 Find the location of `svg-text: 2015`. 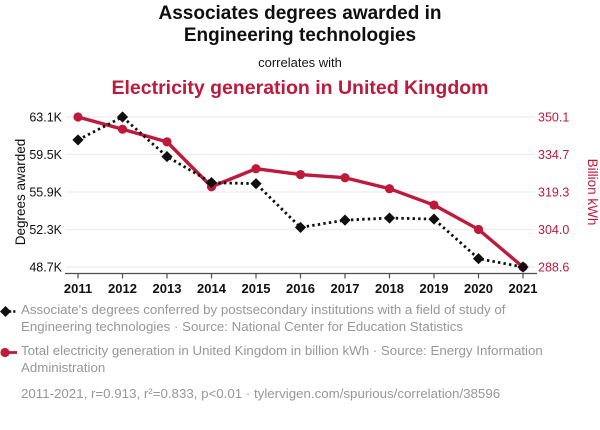

svg-text: 2015 is located at coordinates (256, 288).